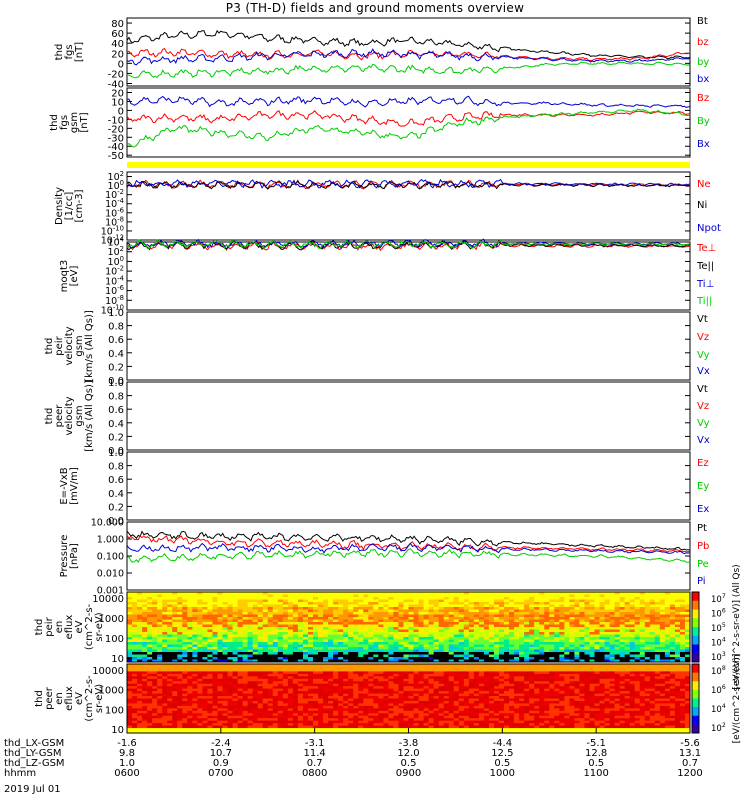 Image resolution: width=750 pixels, height=804 pixels. Describe the element at coordinates (703, 486) in the screenshot. I see `legend-Ey: Ey` at that location.